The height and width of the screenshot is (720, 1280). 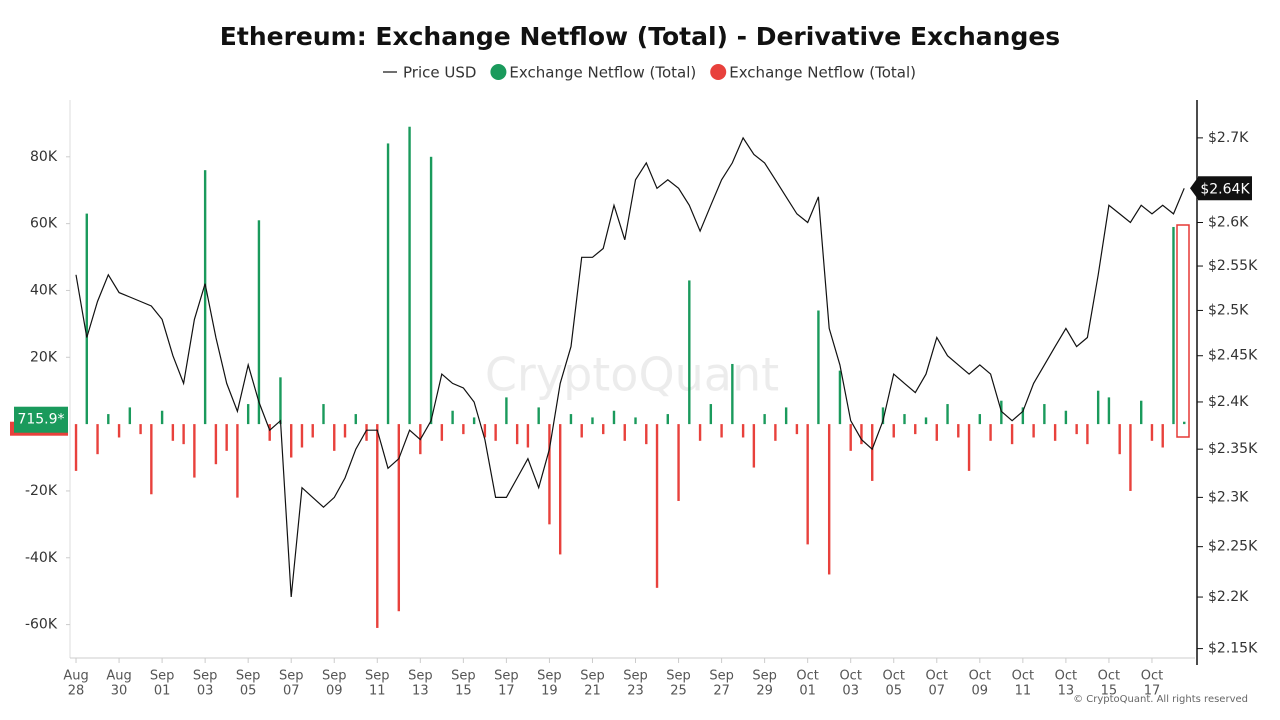 I want to click on last-price-badge, so click(x=1225, y=188).